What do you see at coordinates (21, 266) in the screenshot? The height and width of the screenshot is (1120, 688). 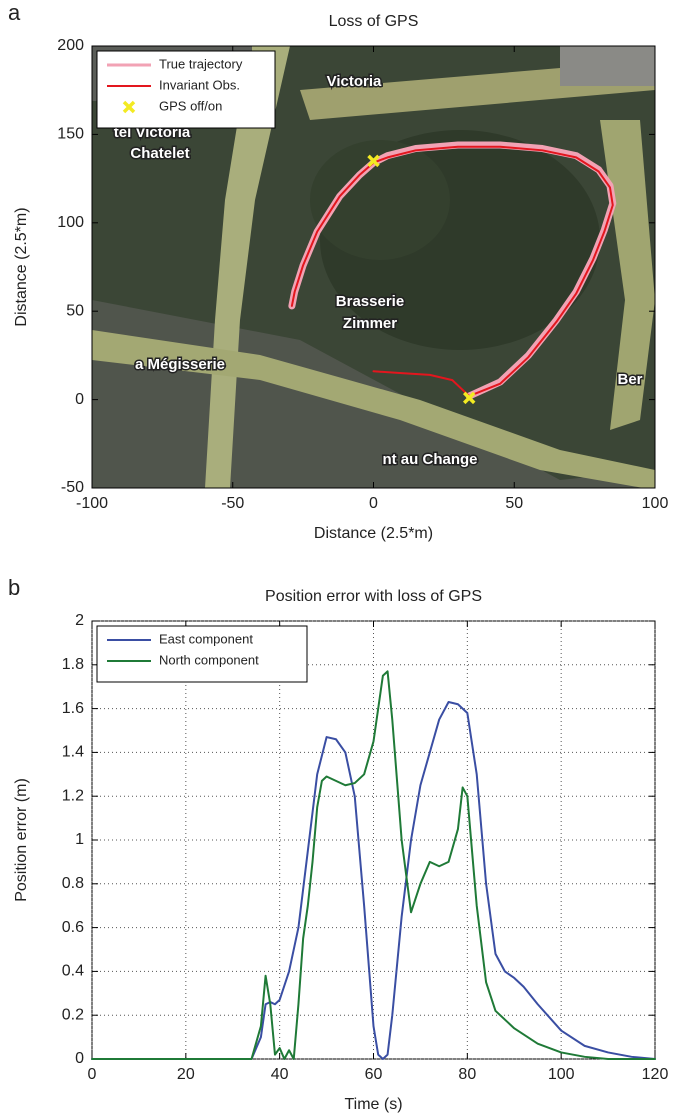 I see `y-axis-label: Distance (2.5*m)` at bounding box center [21, 266].